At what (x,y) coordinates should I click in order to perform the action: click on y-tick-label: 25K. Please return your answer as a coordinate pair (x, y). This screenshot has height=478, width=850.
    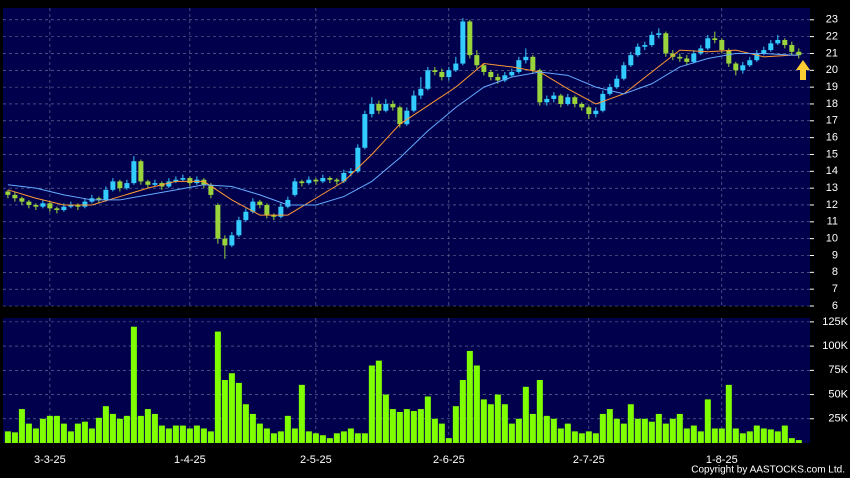
    Looking at the image, I should click on (838, 419).